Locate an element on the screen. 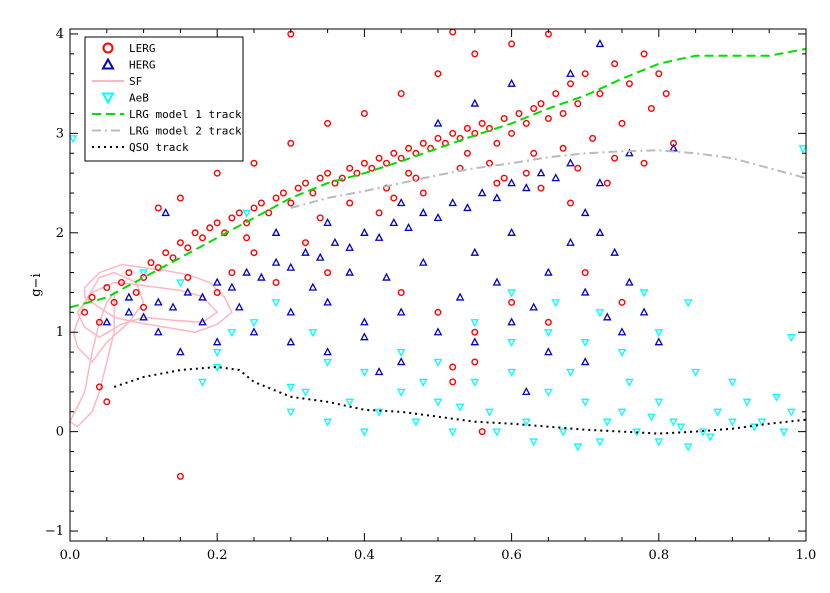 The image size is (830, 593). legend-label-herg: HERG is located at coordinates (142, 65).